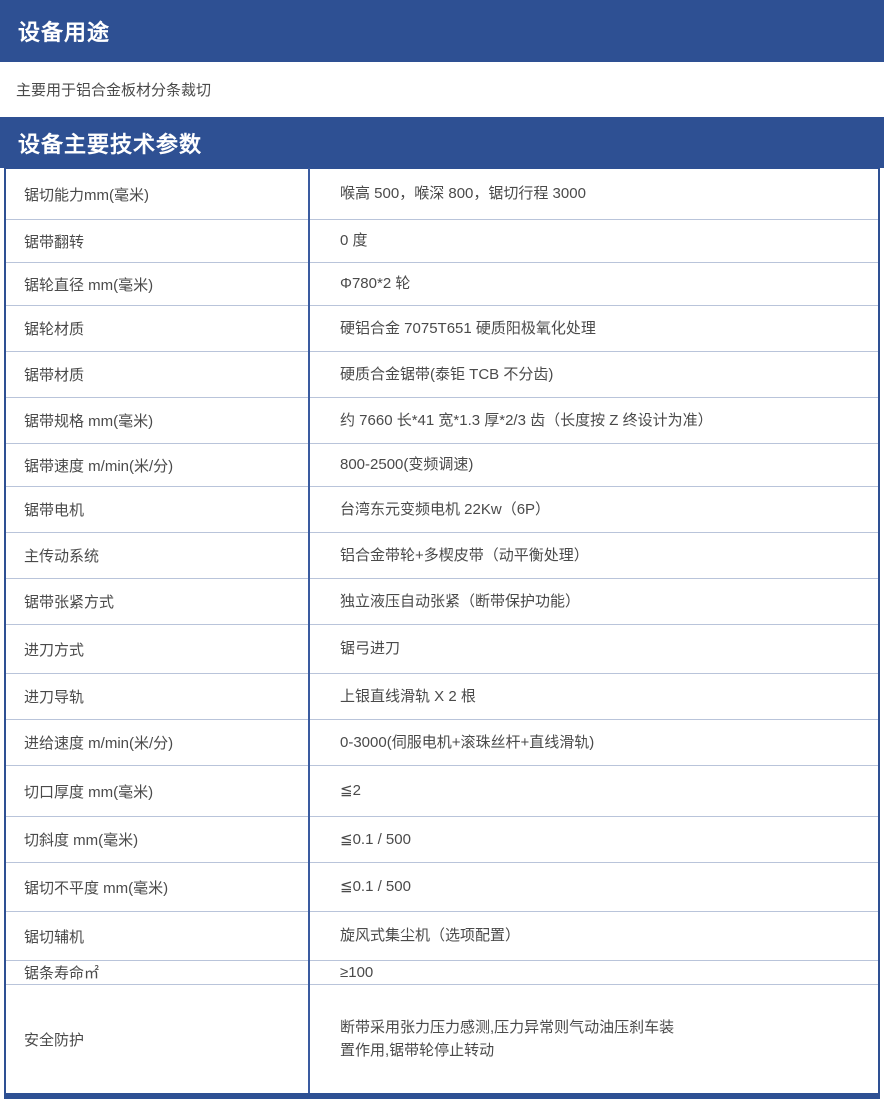 The width and height of the screenshot is (884, 1100). What do you see at coordinates (442, 31) in the screenshot?
I see `section-header-usage: 设备用途` at bounding box center [442, 31].